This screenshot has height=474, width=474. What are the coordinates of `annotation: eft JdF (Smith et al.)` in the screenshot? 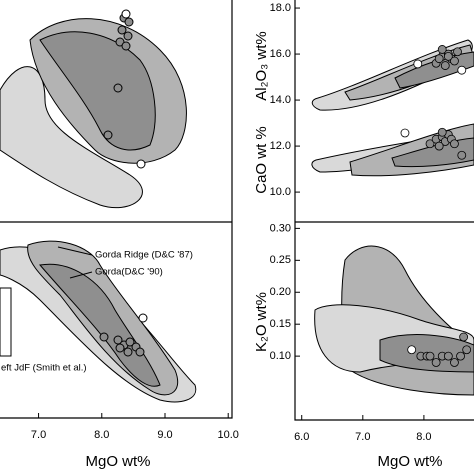 It's located at (44, 368).